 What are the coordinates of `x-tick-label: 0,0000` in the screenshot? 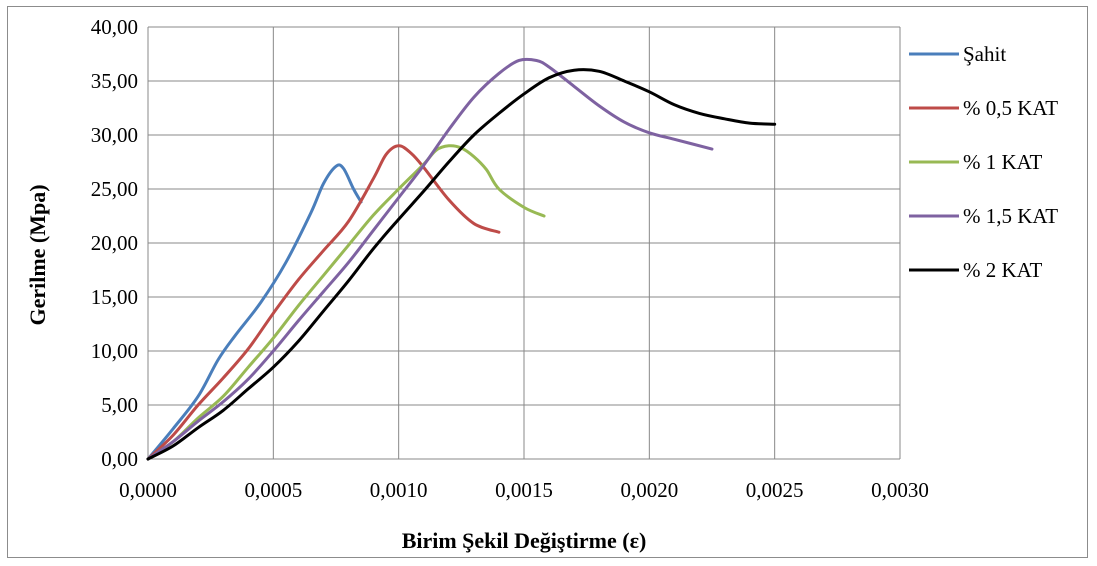 It's located at (148, 490).